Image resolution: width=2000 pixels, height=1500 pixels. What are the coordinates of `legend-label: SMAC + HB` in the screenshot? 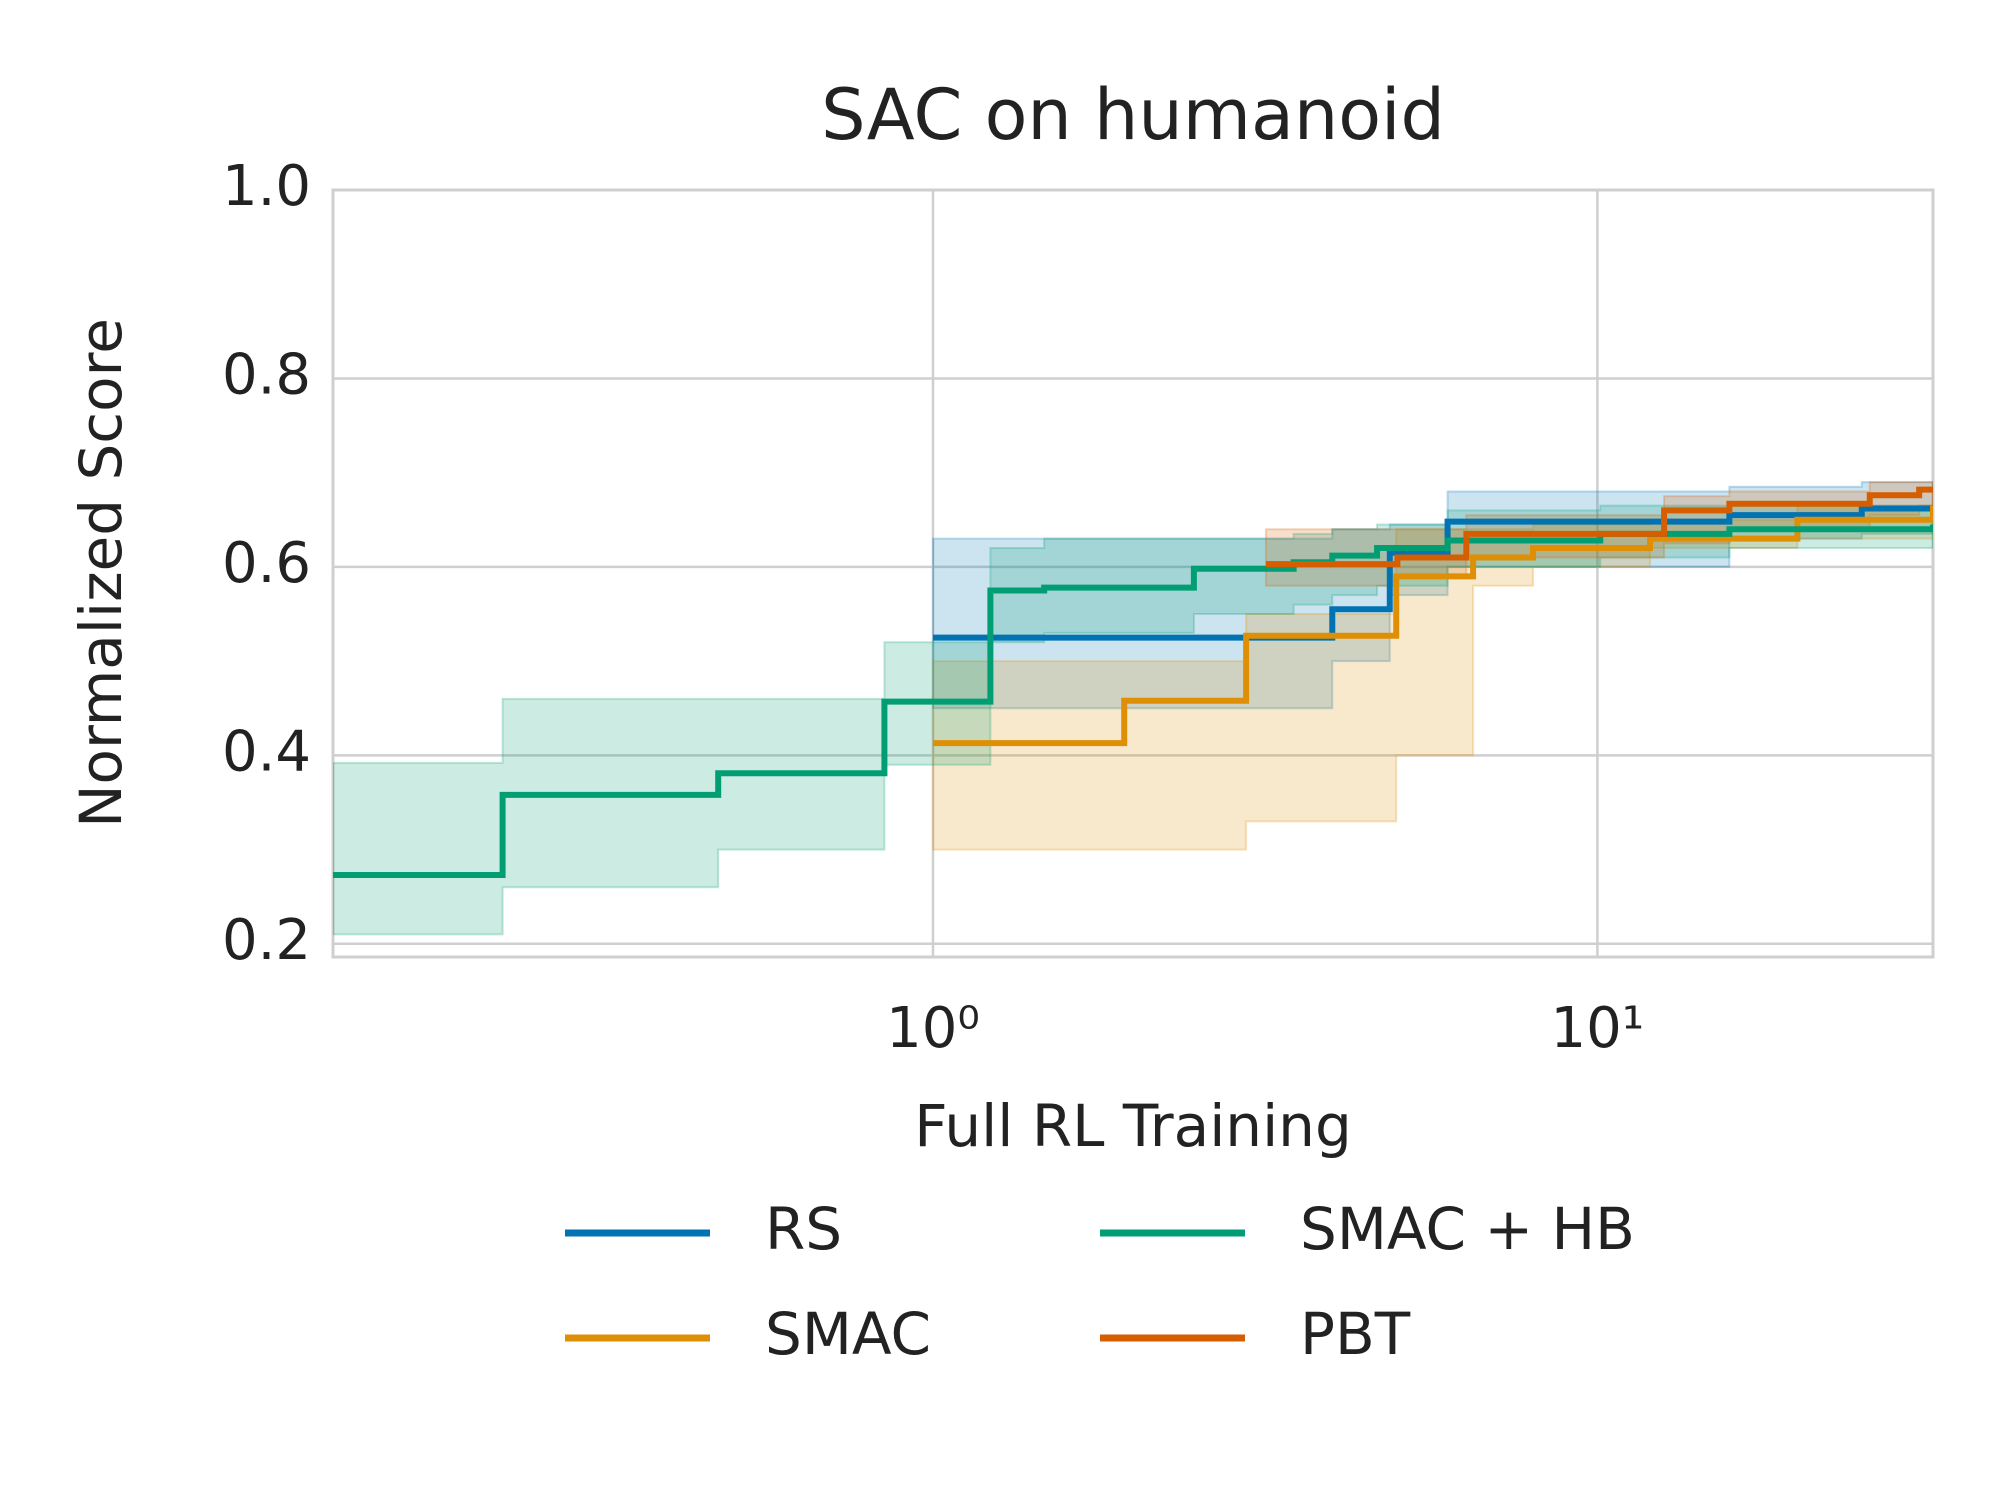 It's located at (1467, 1229).